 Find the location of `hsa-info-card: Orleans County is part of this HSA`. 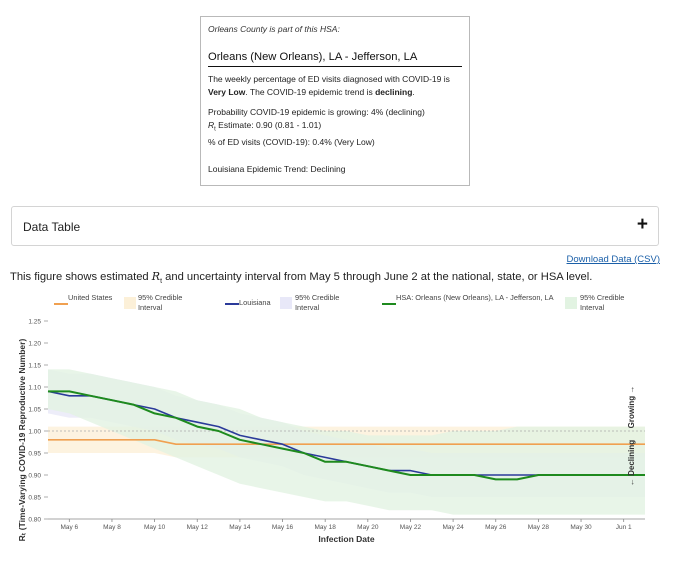

hsa-info-card: Orleans County is part of this HSA is located at coordinates (335, 101).